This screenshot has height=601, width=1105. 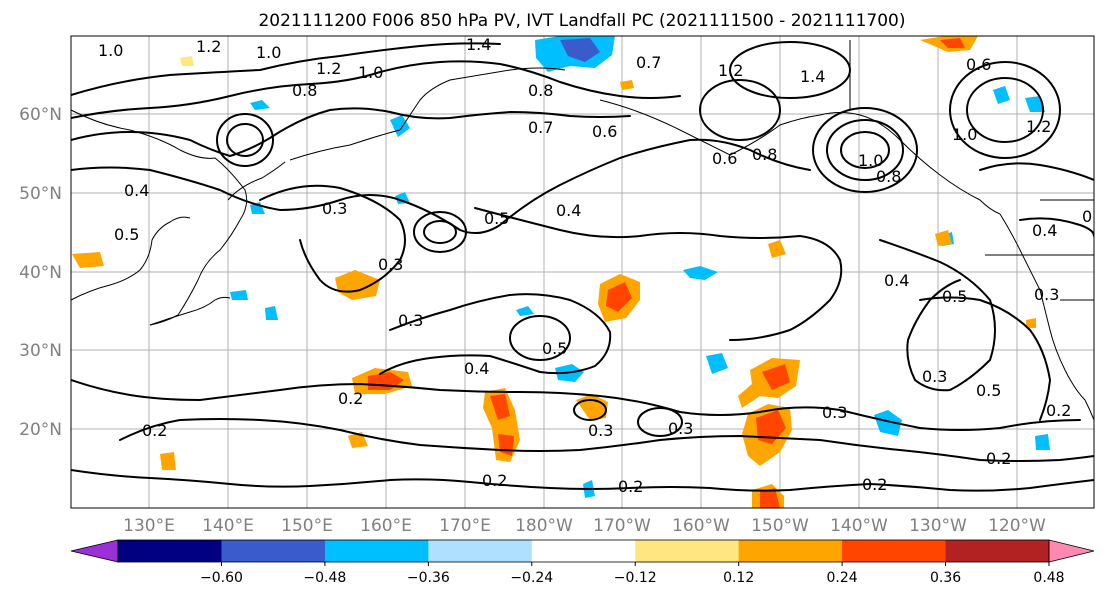 What do you see at coordinates (531, 578) in the screenshot?
I see `colorbar-tick-label: −0.24` at bounding box center [531, 578].